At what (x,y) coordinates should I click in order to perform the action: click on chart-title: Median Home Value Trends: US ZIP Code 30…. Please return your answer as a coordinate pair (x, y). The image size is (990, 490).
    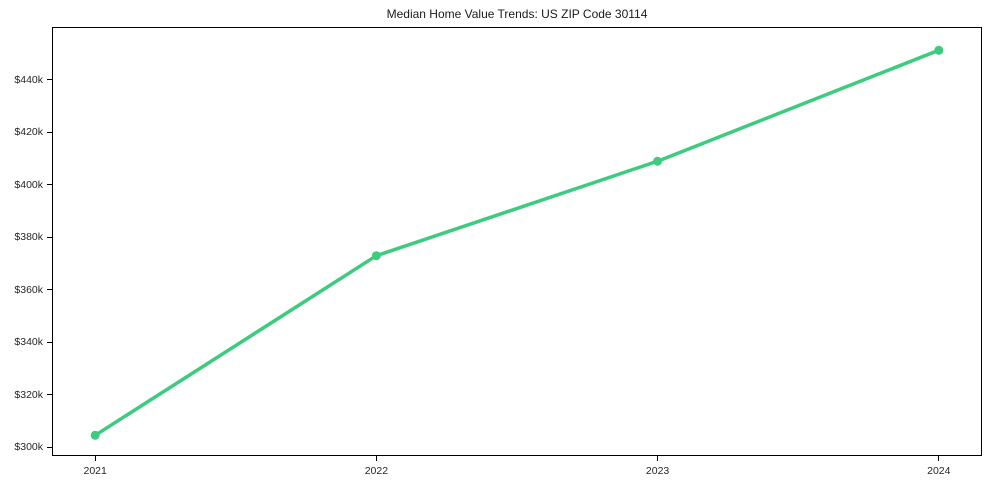
    Looking at the image, I should click on (517, 14).